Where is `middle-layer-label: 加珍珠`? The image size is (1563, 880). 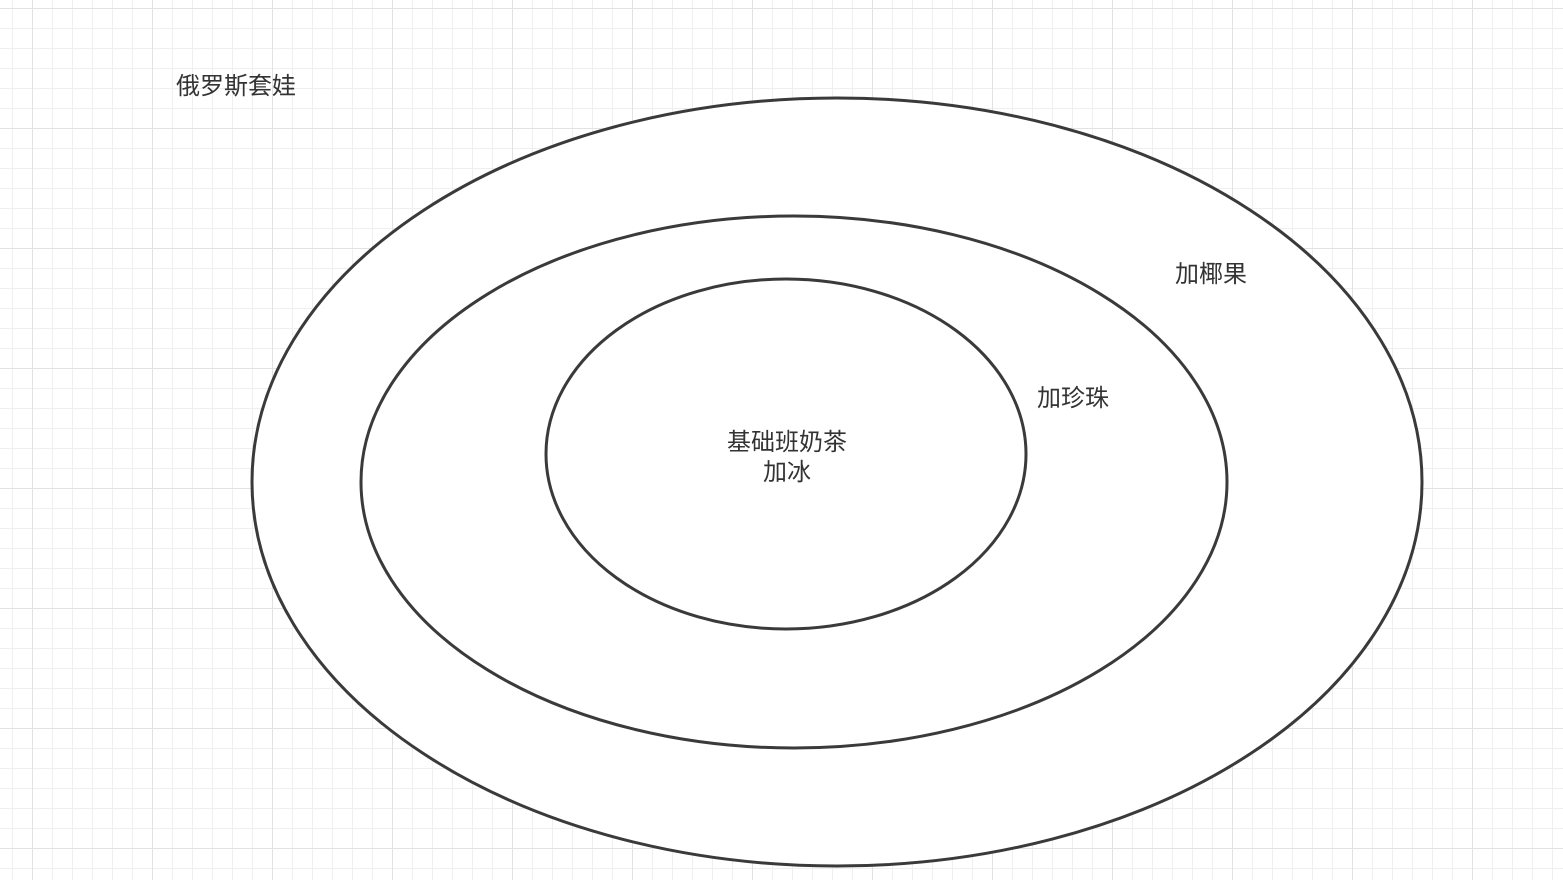 middle-layer-label: 加珍珠 is located at coordinates (1073, 398).